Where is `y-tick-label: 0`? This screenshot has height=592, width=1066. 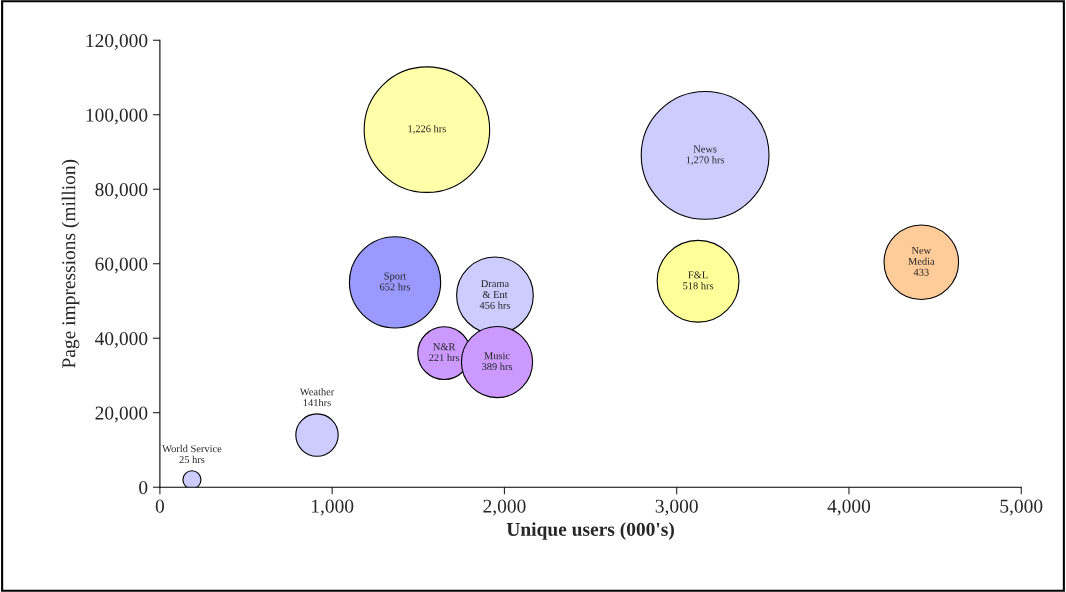
y-tick-label: 0 is located at coordinates (143, 488).